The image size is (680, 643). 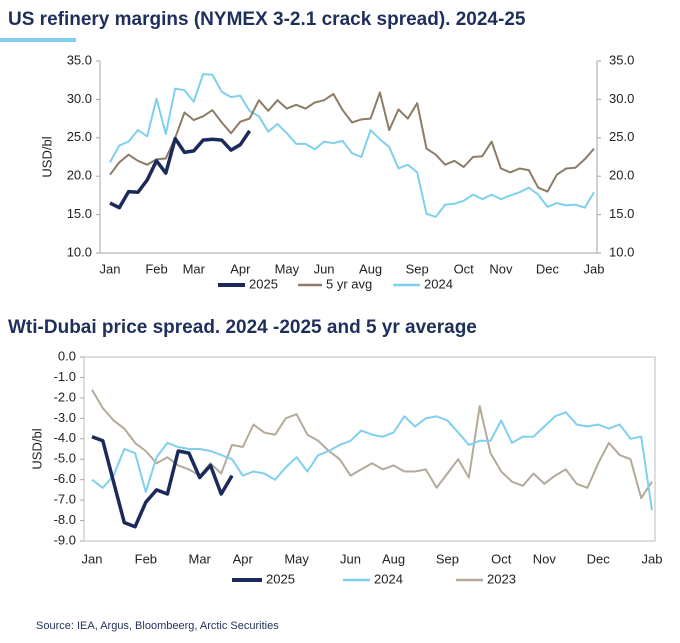 What do you see at coordinates (621, 59) in the screenshot?
I see `y2-tick-label: 35.0` at bounding box center [621, 59].